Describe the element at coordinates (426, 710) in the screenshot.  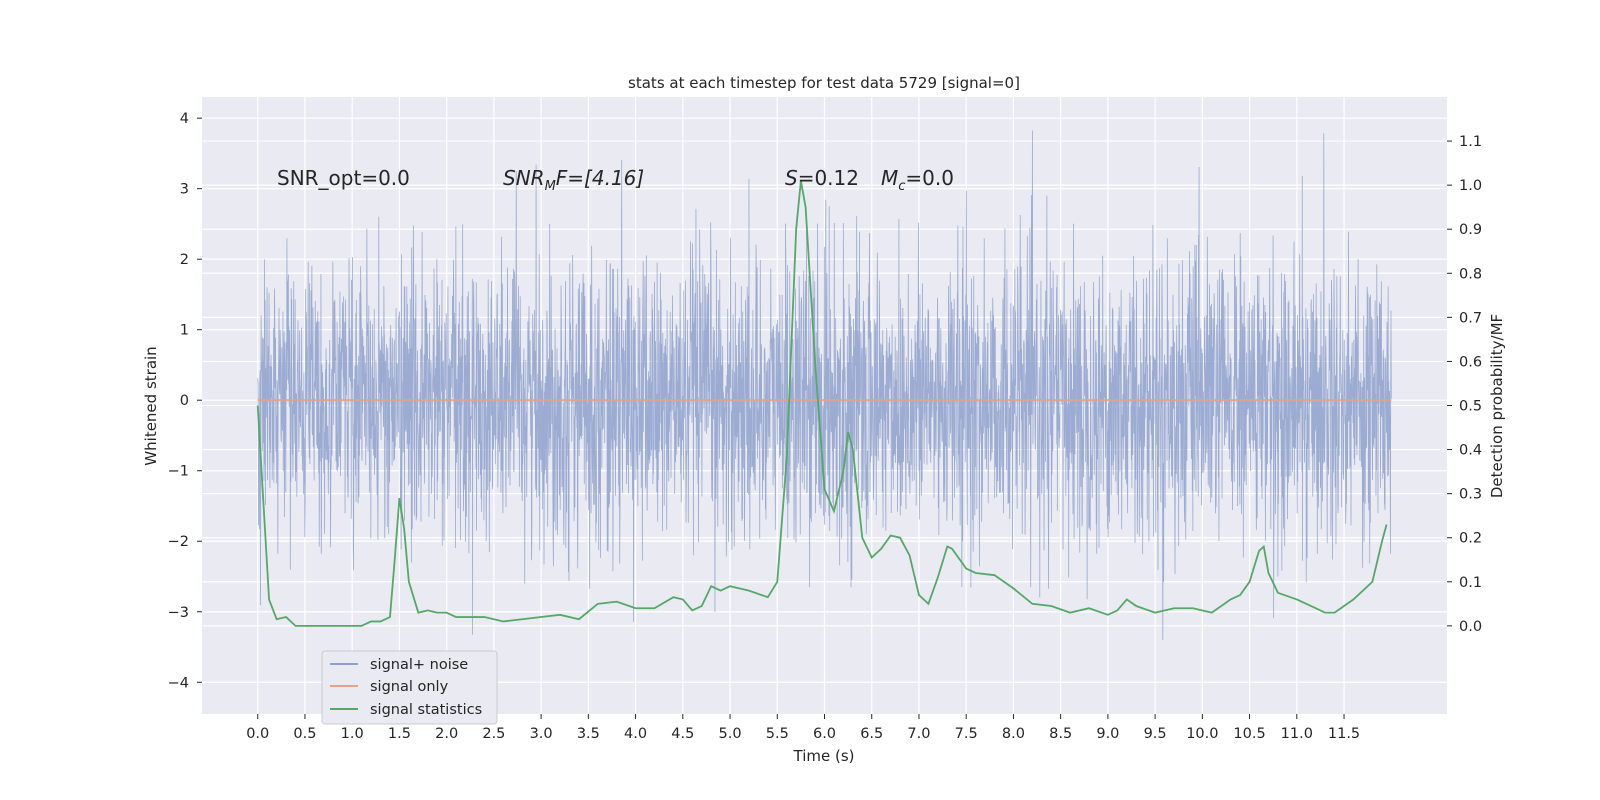
I see `legend-label-signal-statistics: signal statistics` at that location.